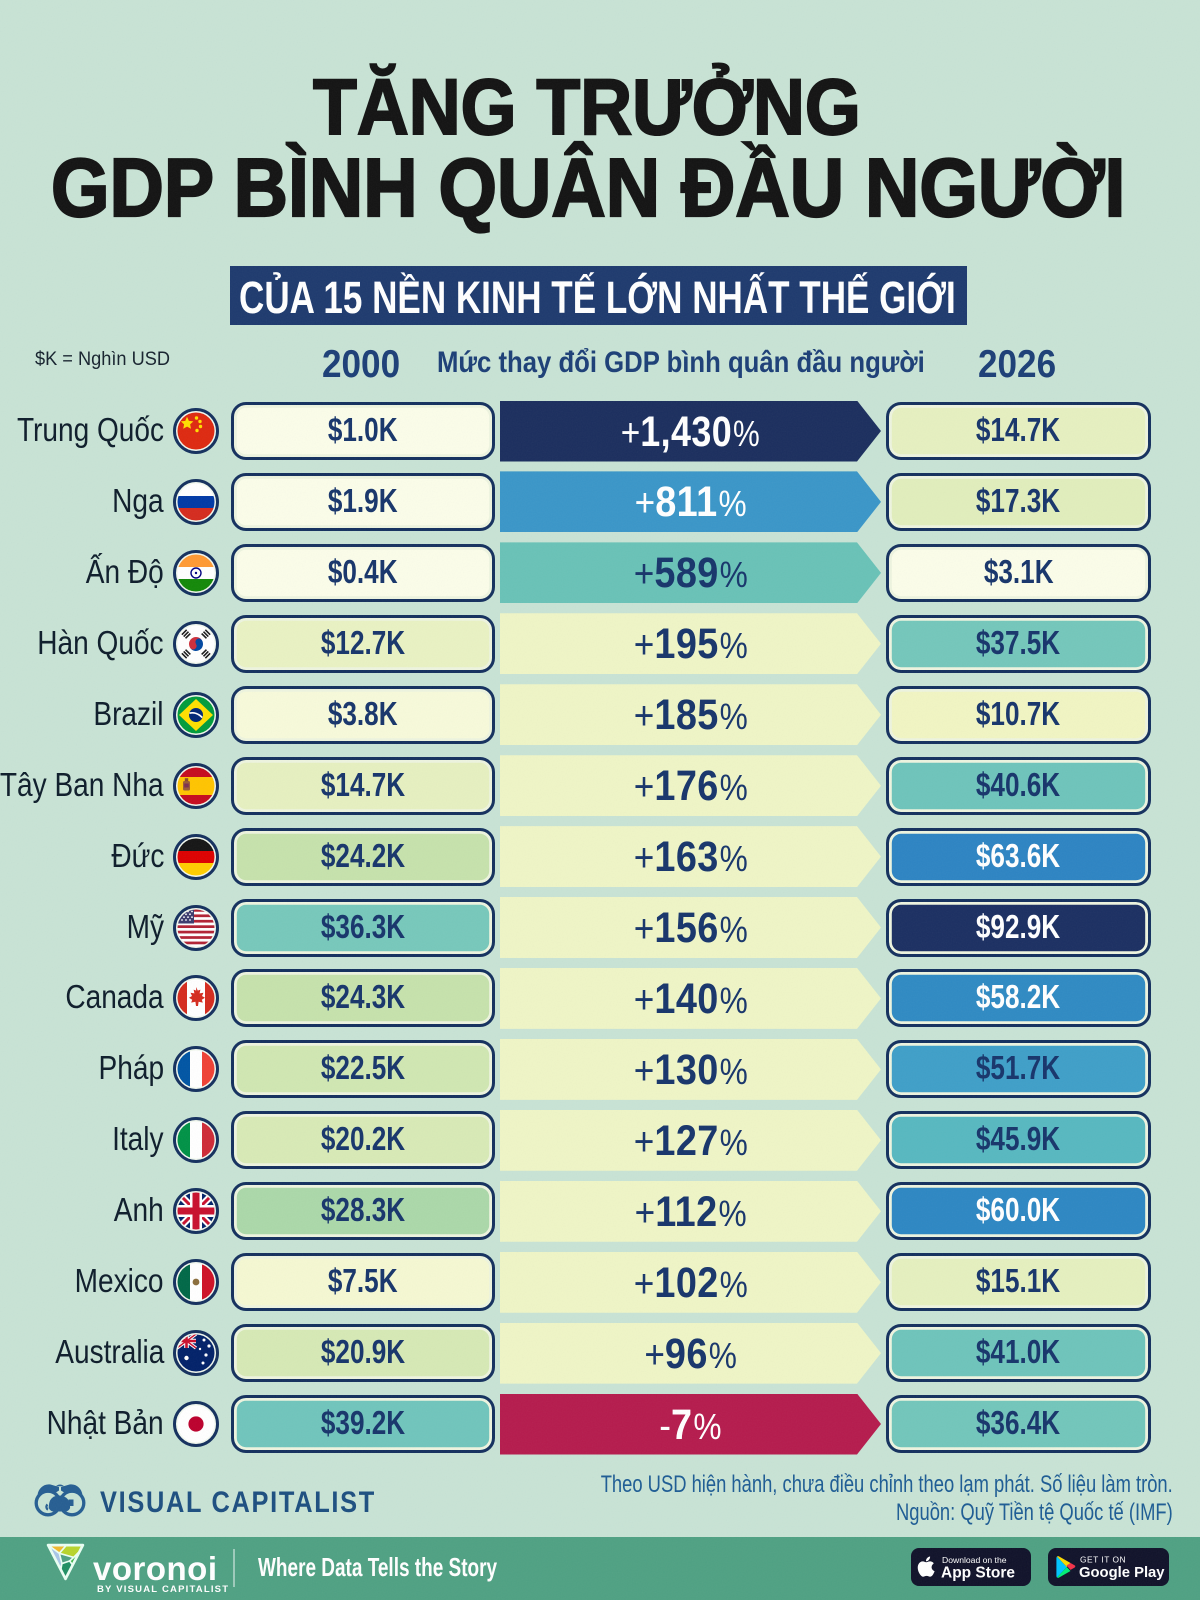 This screenshot has width=1200, height=1600. Describe the element at coordinates (974, 1560) in the screenshot. I see `svg-text: Download on the` at that location.